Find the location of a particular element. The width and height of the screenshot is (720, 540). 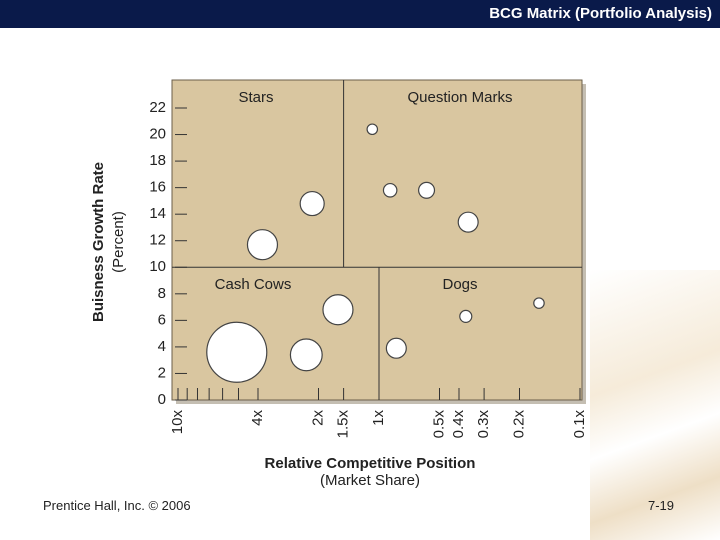

x-axis-label: Relative Competitive Position is located at coordinates (370, 463).